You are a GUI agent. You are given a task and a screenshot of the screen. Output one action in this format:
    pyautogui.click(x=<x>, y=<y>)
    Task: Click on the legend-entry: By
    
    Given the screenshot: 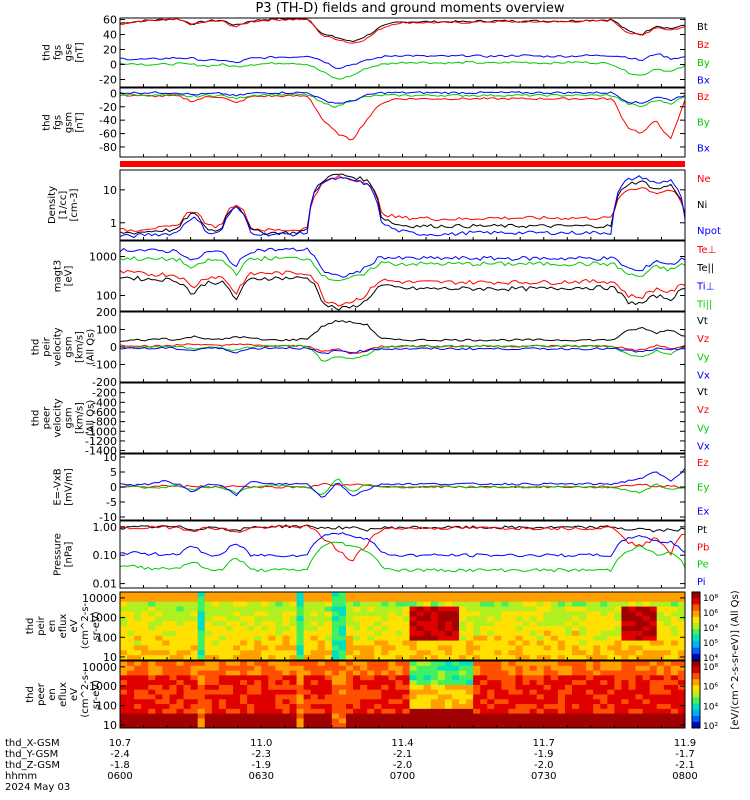 What is the action you would take?
    pyautogui.click(x=703, y=123)
    